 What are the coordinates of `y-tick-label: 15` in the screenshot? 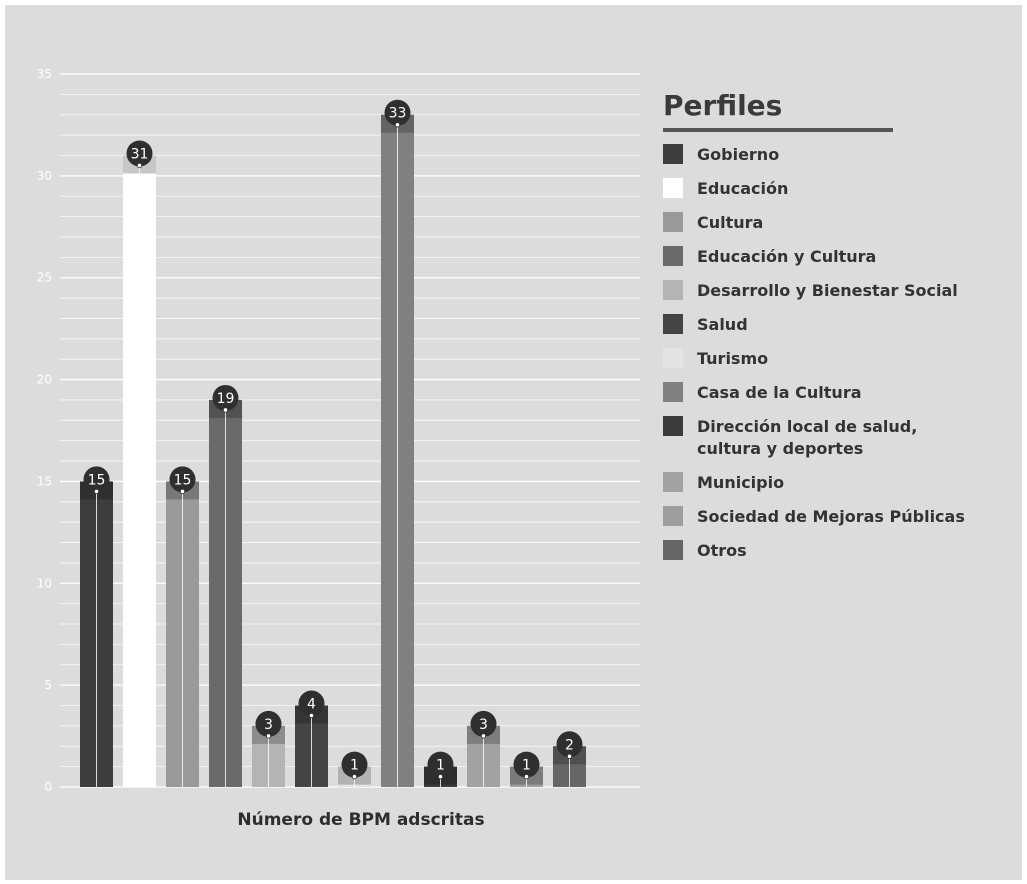 It's located at (44, 481).